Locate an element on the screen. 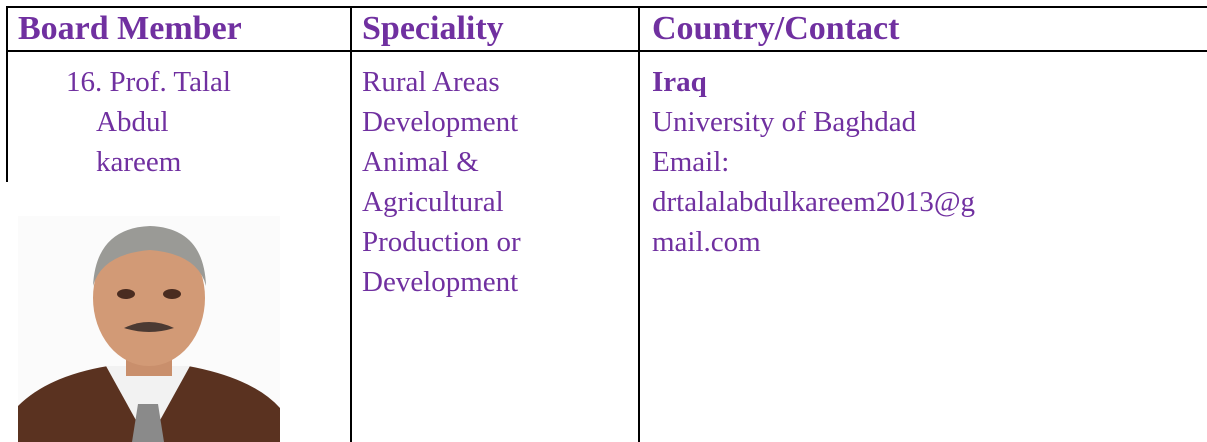  speciality: Rural Areas is located at coordinates (431, 82).